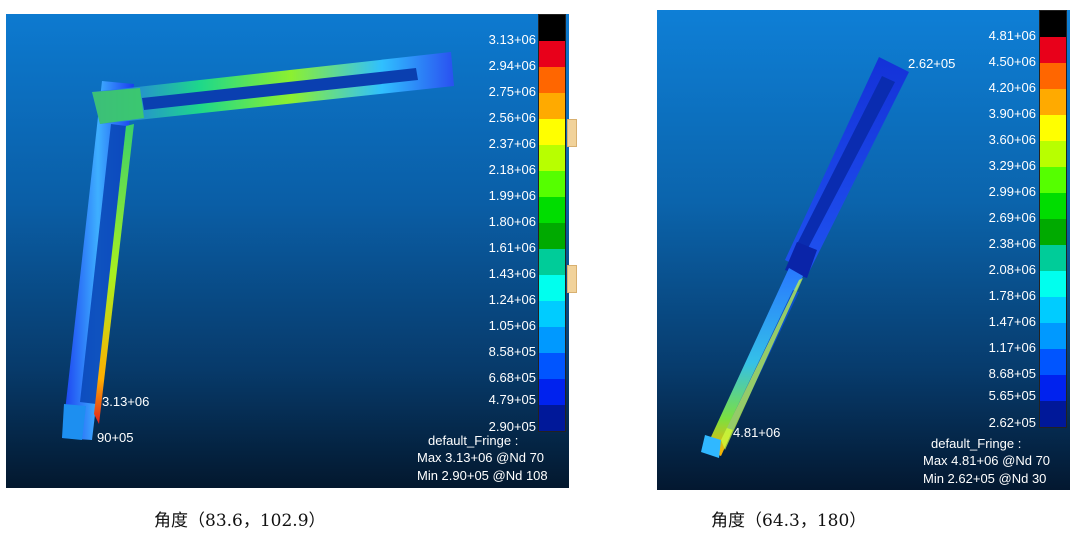 This screenshot has height=534, width=1080. Describe the element at coordinates (512, 399) in the screenshot. I see `legend-label: 4.79+05` at that location.